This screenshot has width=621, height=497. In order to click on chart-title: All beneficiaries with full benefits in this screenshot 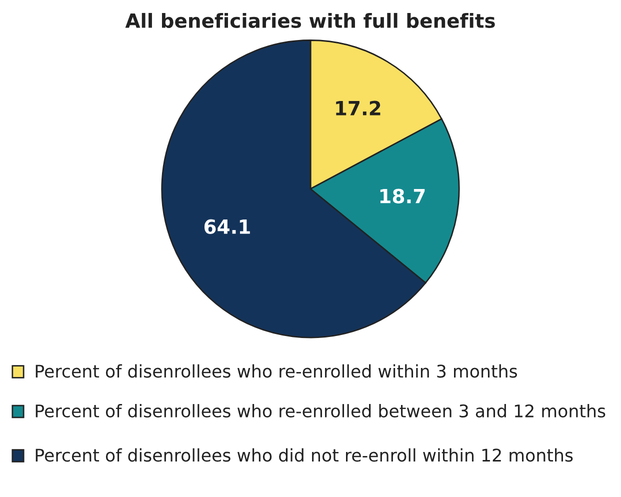, I will do `click(310, 20)`.